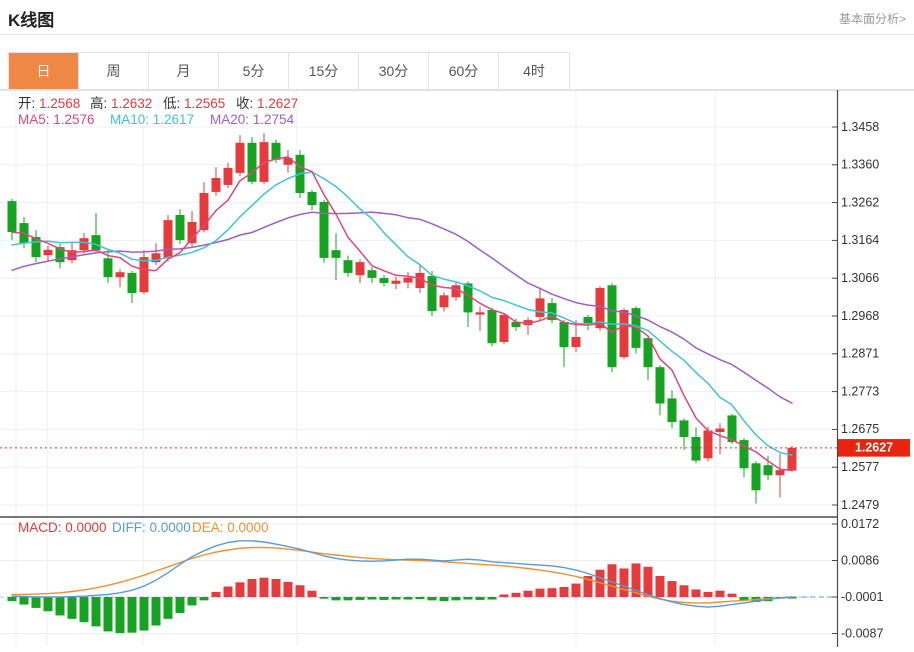  I want to click on macd-readout: MACD: 0.0000 DIFF: 0.0000 DEA: 0.0000, so click(143, 527).